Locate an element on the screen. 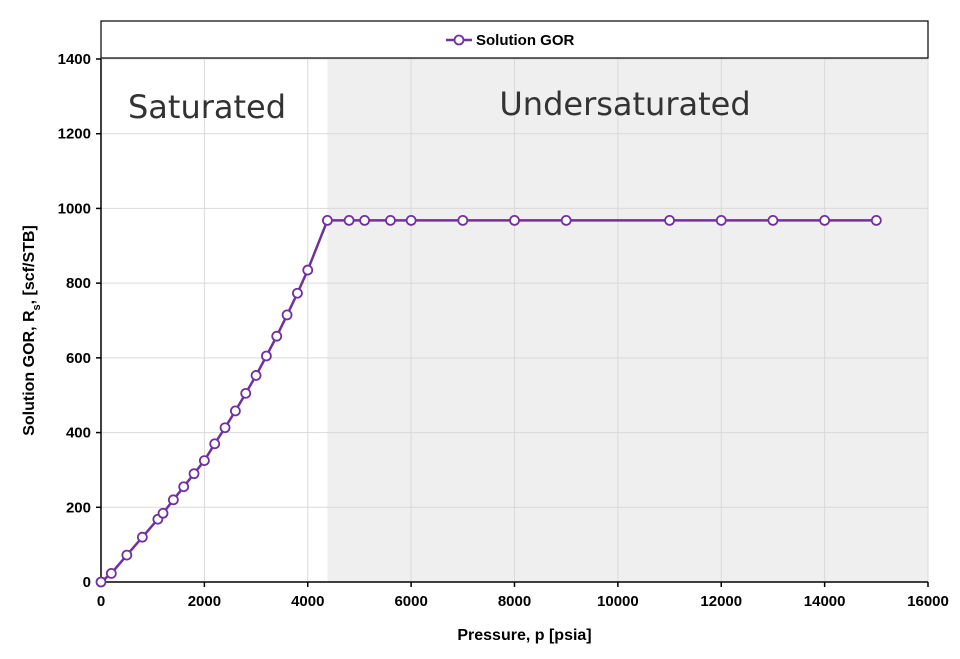 The width and height of the screenshot is (960, 659). y-tick-label: 800 is located at coordinates (78, 283).